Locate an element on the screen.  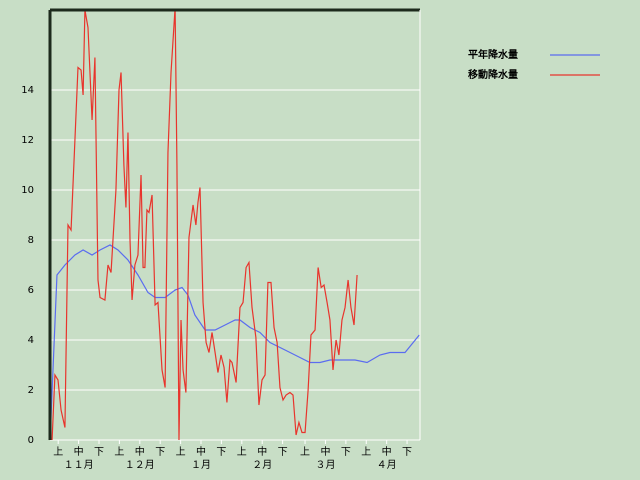
y-tick-label: 14 is located at coordinates (27, 90).